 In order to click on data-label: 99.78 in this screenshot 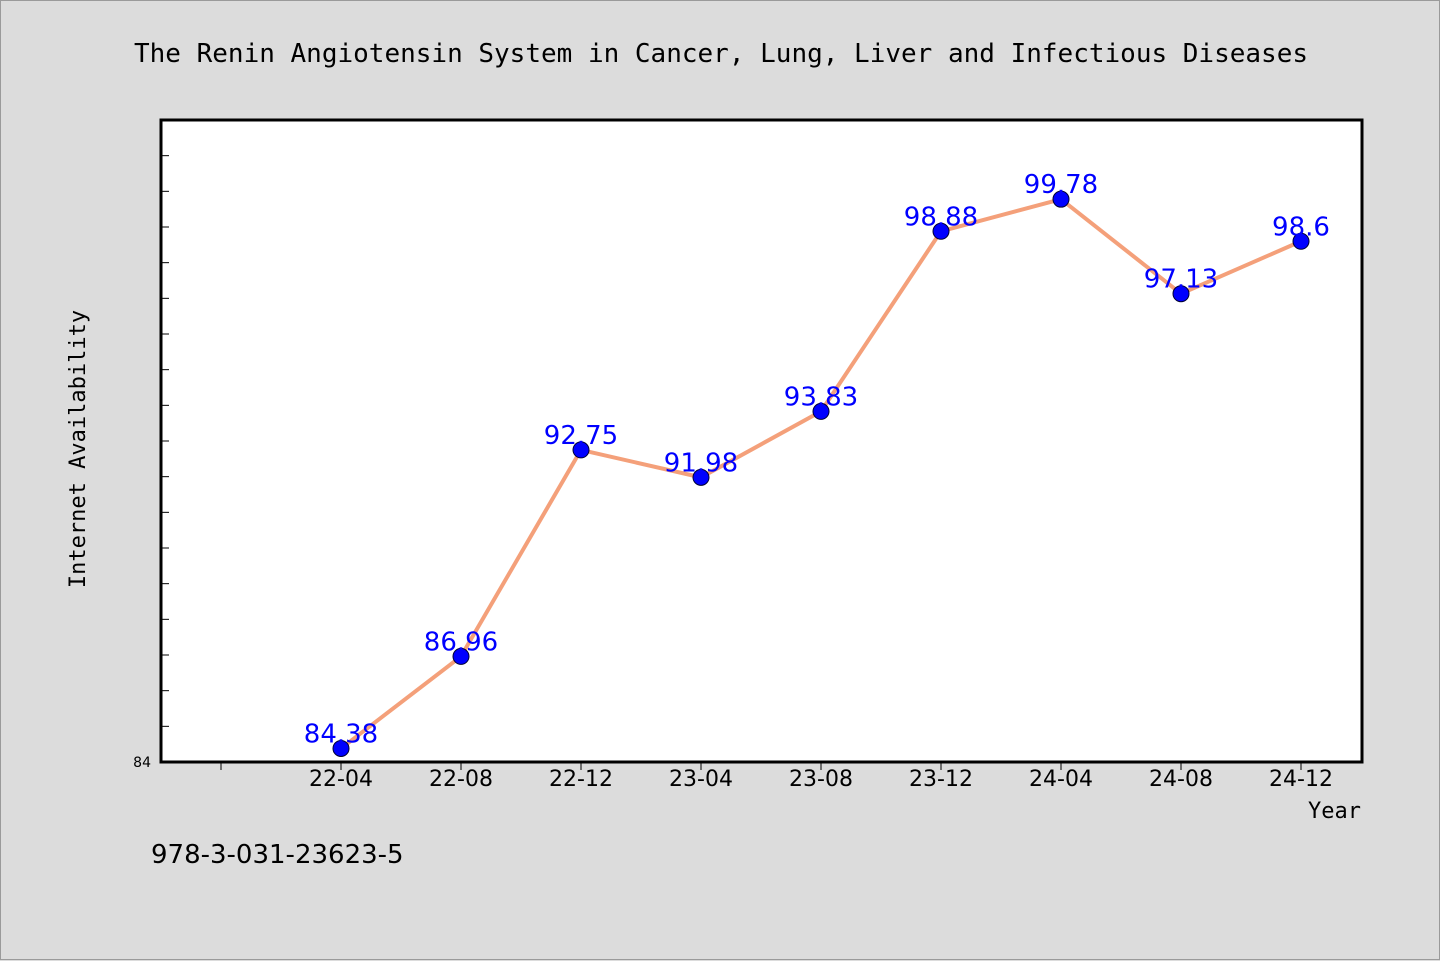, I will do `click(1061, 185)`.